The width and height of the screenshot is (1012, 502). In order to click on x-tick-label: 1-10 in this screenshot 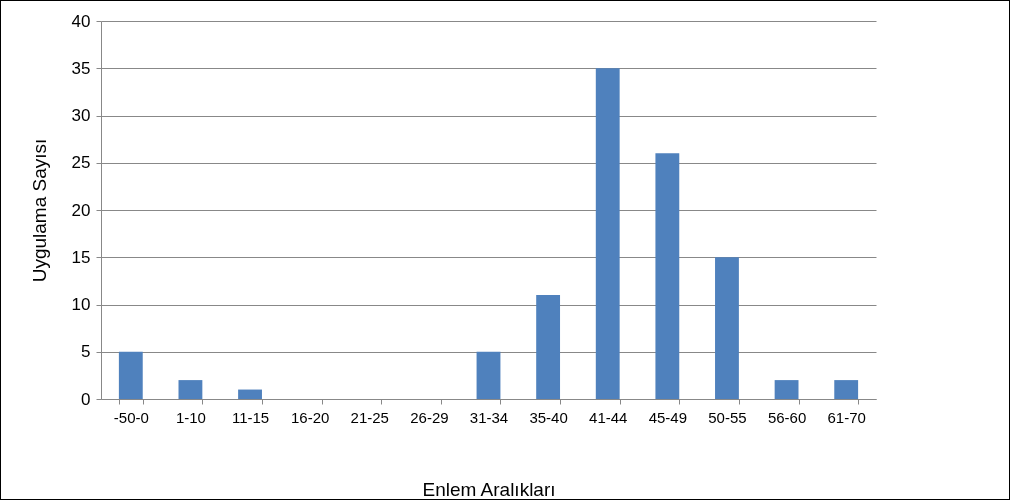, I will do `click(190, 417)`.